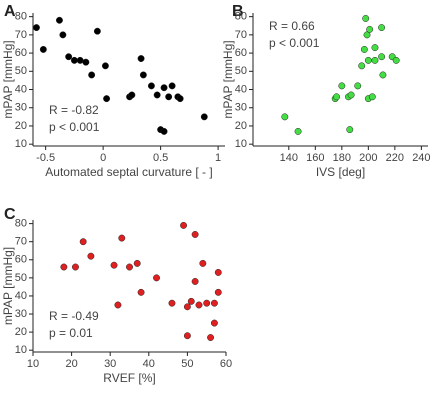 The width and height of the screenshot is (440, 409). What do you see at coordinates (110, 364) in the screenshot?
I see `x-tick-label: 30` at bounding box center [110, 364].